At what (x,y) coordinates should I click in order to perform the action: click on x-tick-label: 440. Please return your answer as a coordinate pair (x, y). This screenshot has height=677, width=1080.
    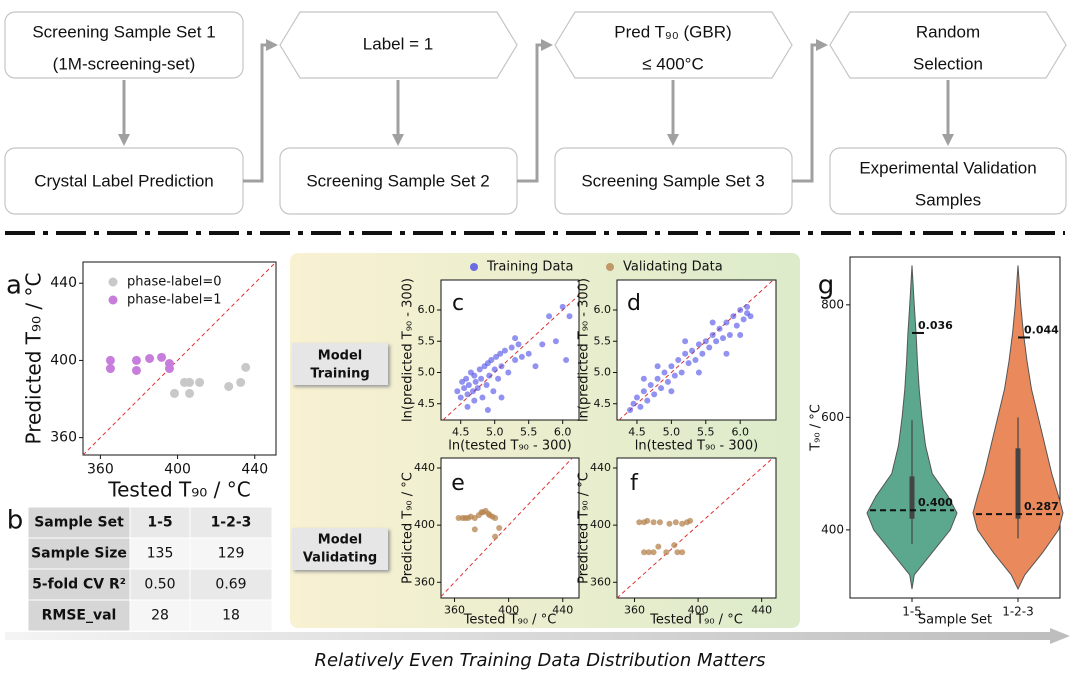
    Looking at the image, I should click on (562, 610).